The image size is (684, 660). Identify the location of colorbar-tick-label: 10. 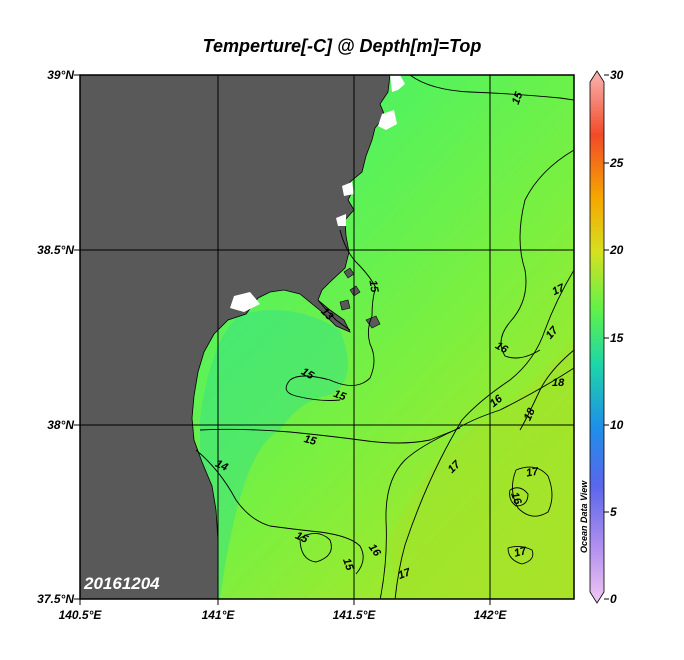
(617, 425).